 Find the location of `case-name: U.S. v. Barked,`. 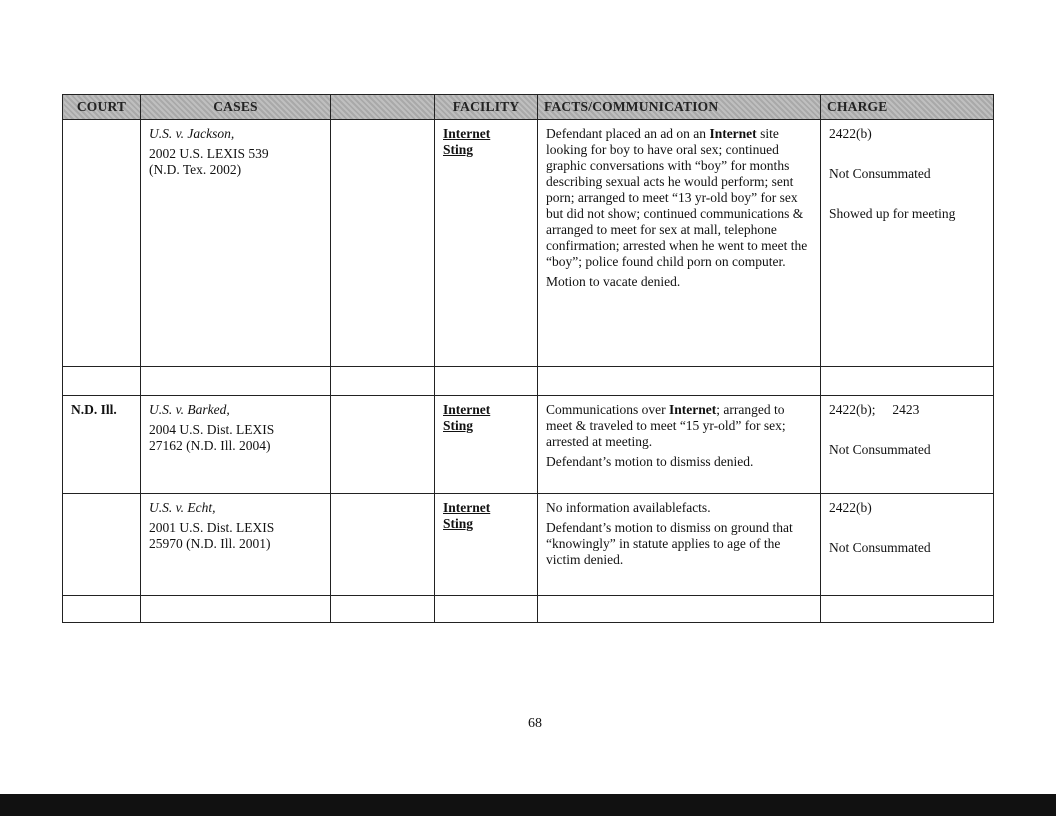

case-name: U.S. v. Barked, is located at coordinates (189, 409).